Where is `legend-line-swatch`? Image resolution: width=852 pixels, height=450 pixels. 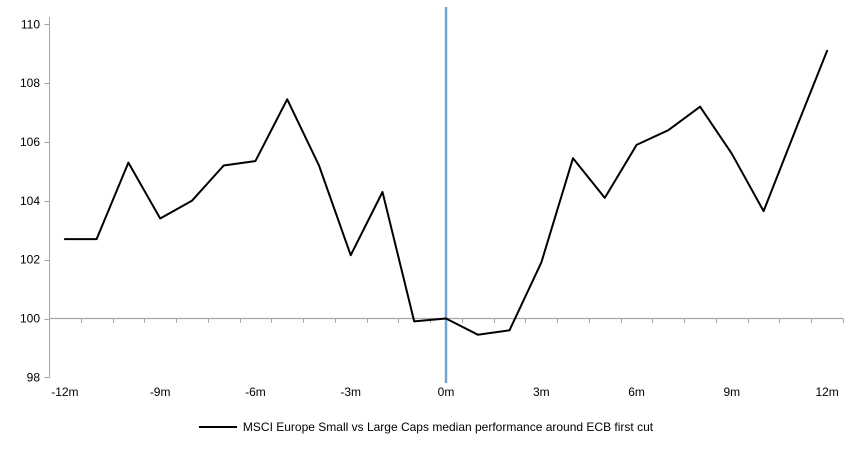 legend-line-swatch is located at coordinates (217, 427).